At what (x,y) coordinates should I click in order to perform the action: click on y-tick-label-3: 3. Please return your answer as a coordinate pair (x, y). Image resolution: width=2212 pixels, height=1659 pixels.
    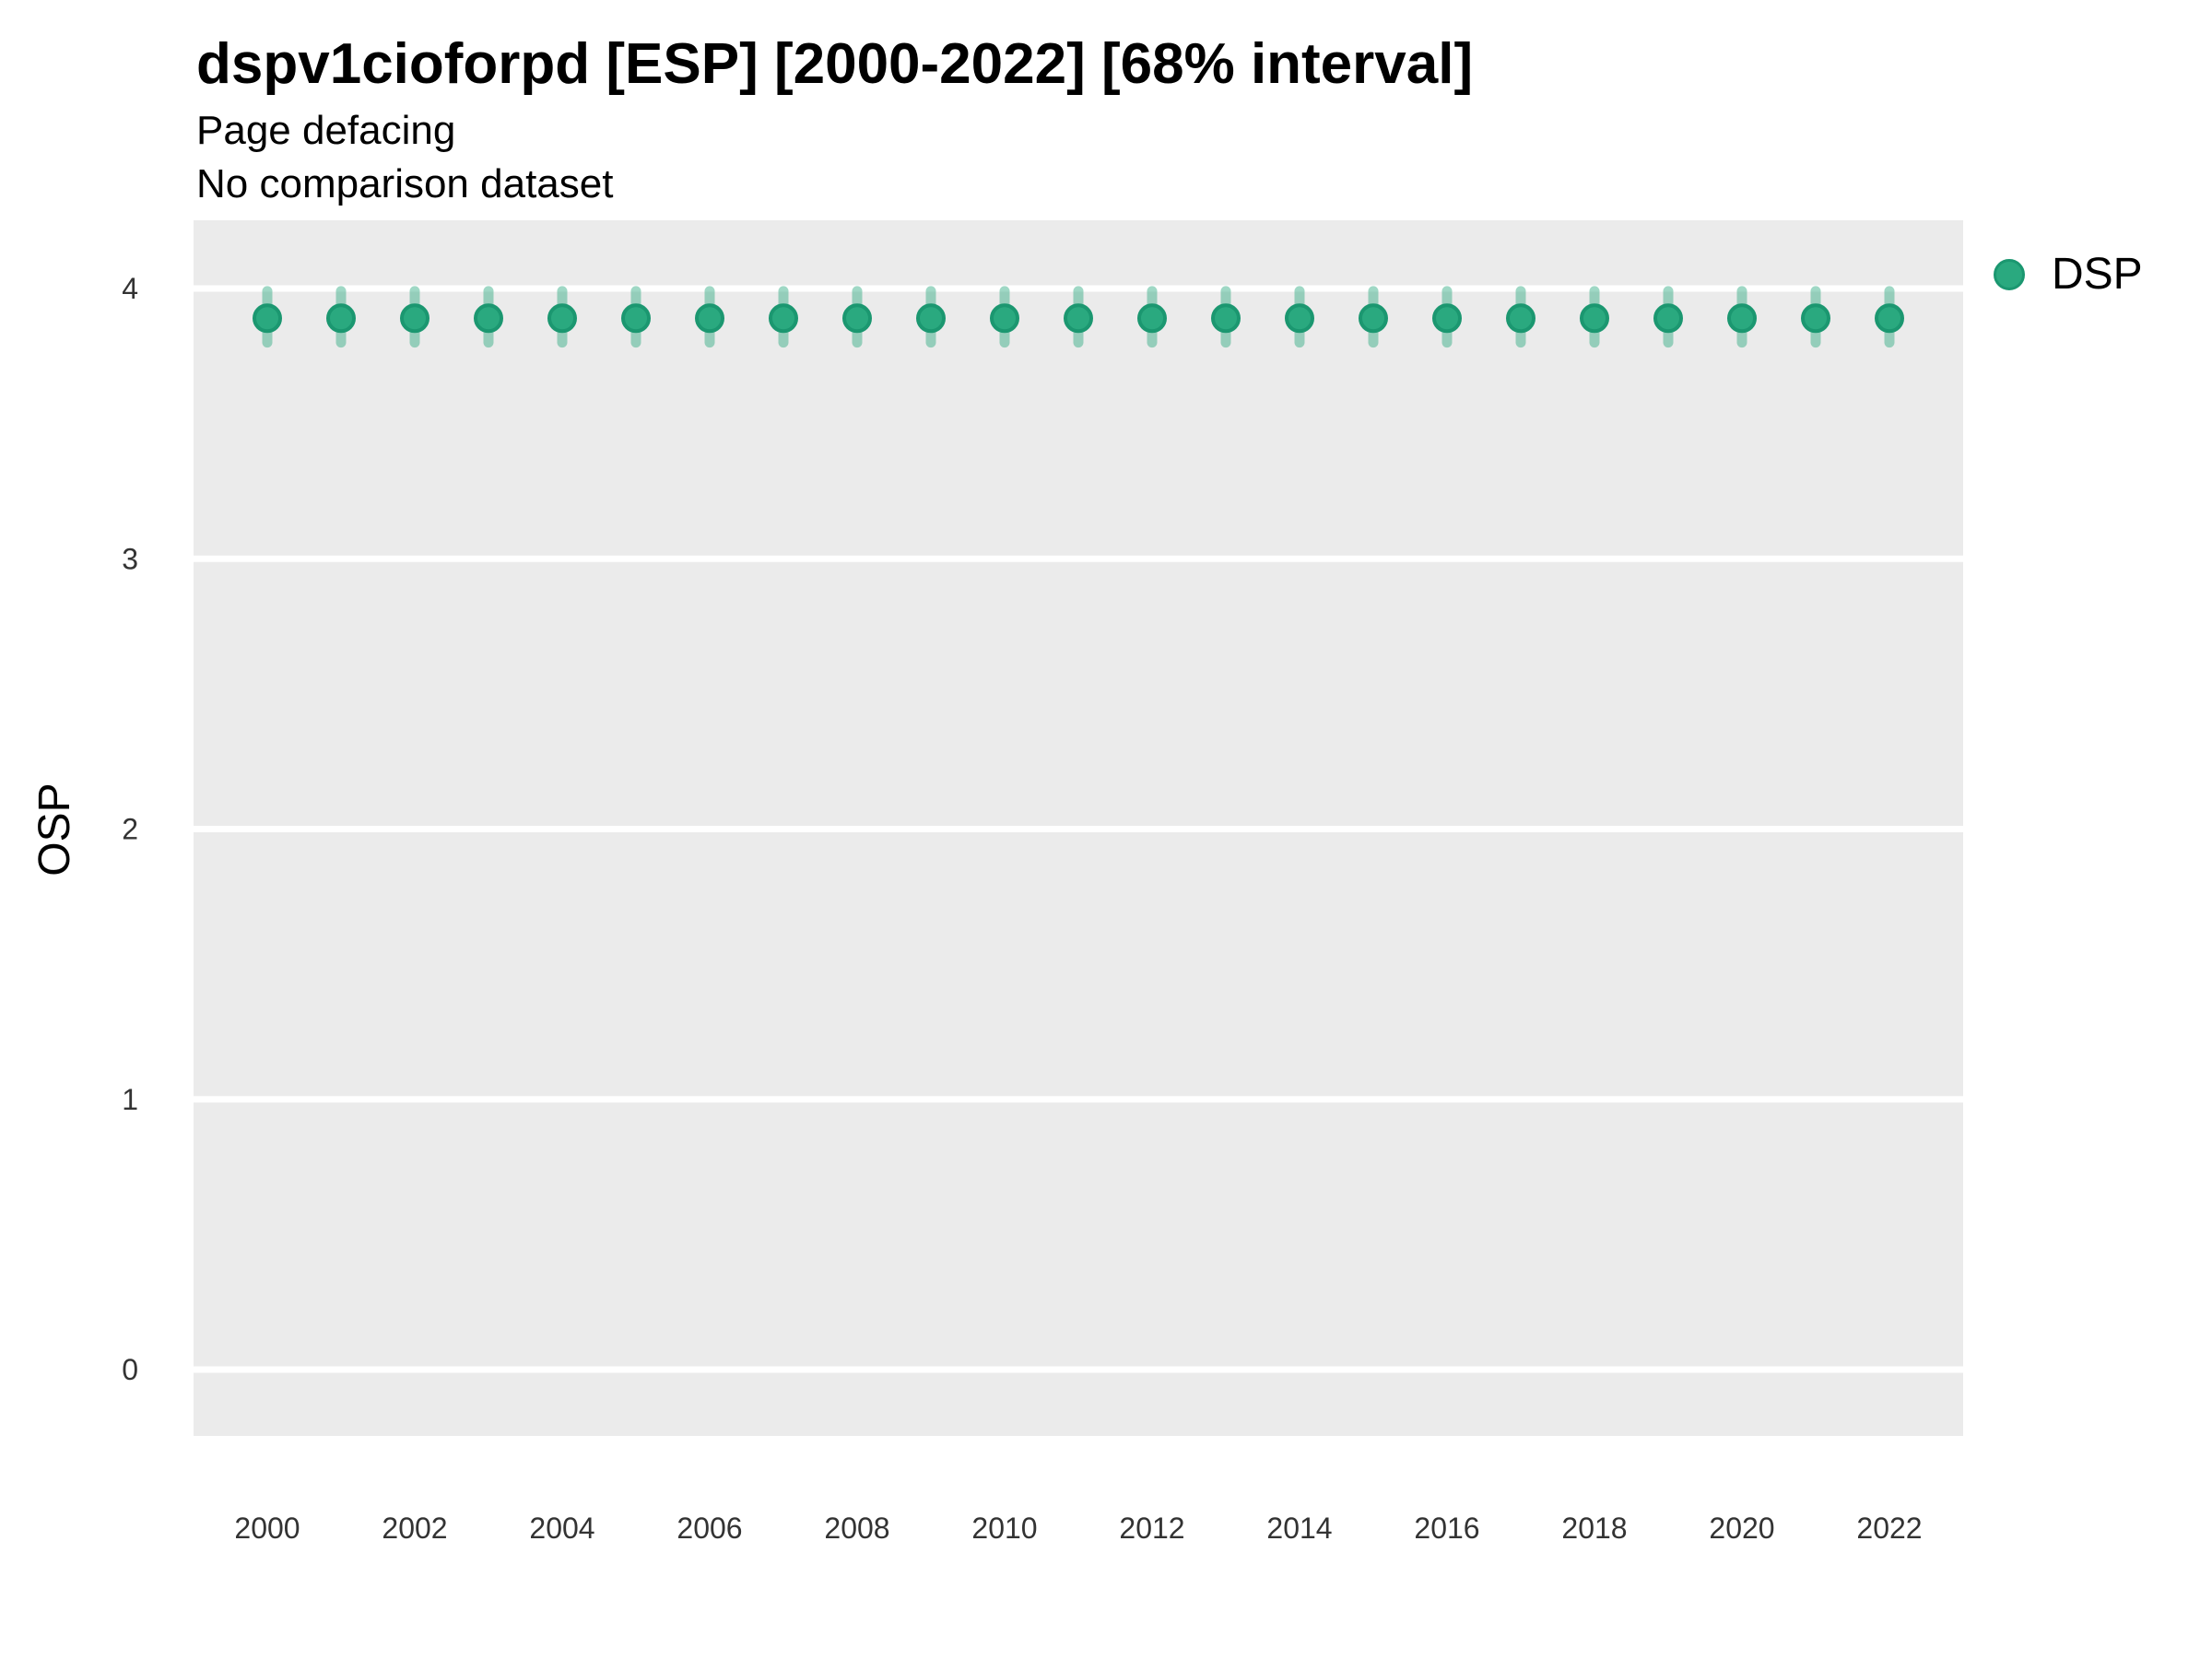
    Looking at the image, I should click on (130, 558).